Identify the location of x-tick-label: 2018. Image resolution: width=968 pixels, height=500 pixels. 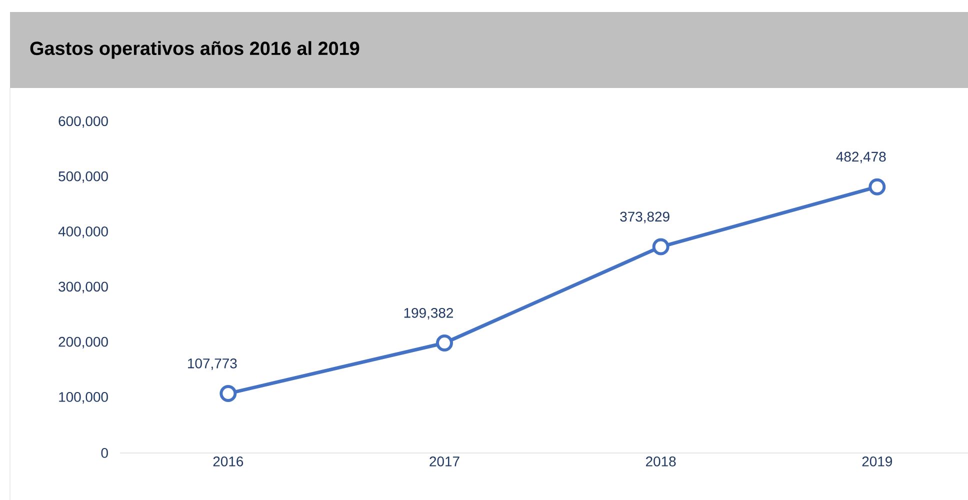
(661, 461).